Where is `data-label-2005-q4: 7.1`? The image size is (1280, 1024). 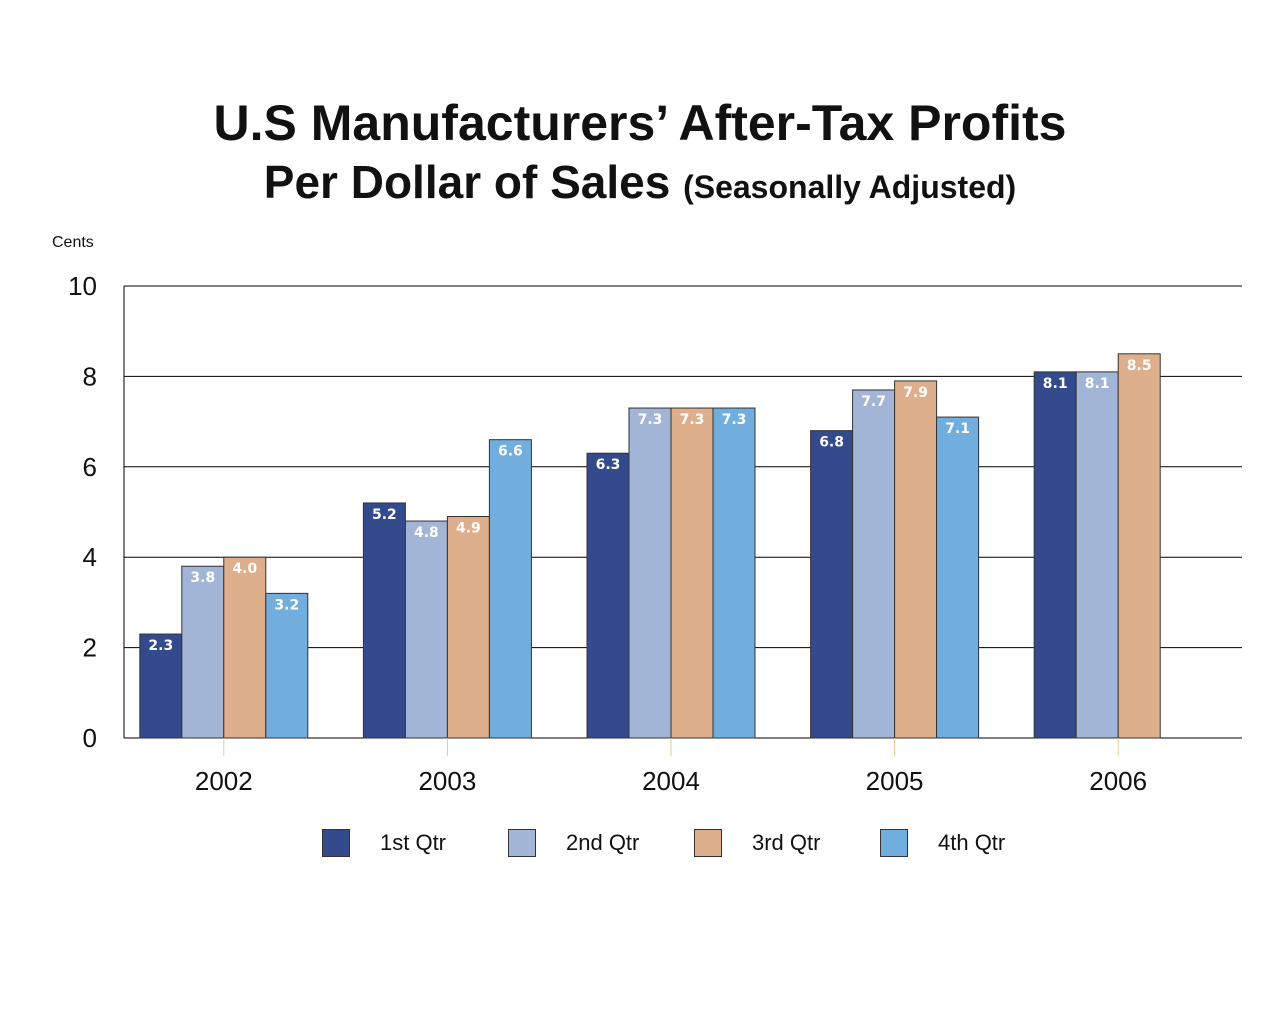 data-label-2005-q4: 7.1 is located at coordinates (957, 429).